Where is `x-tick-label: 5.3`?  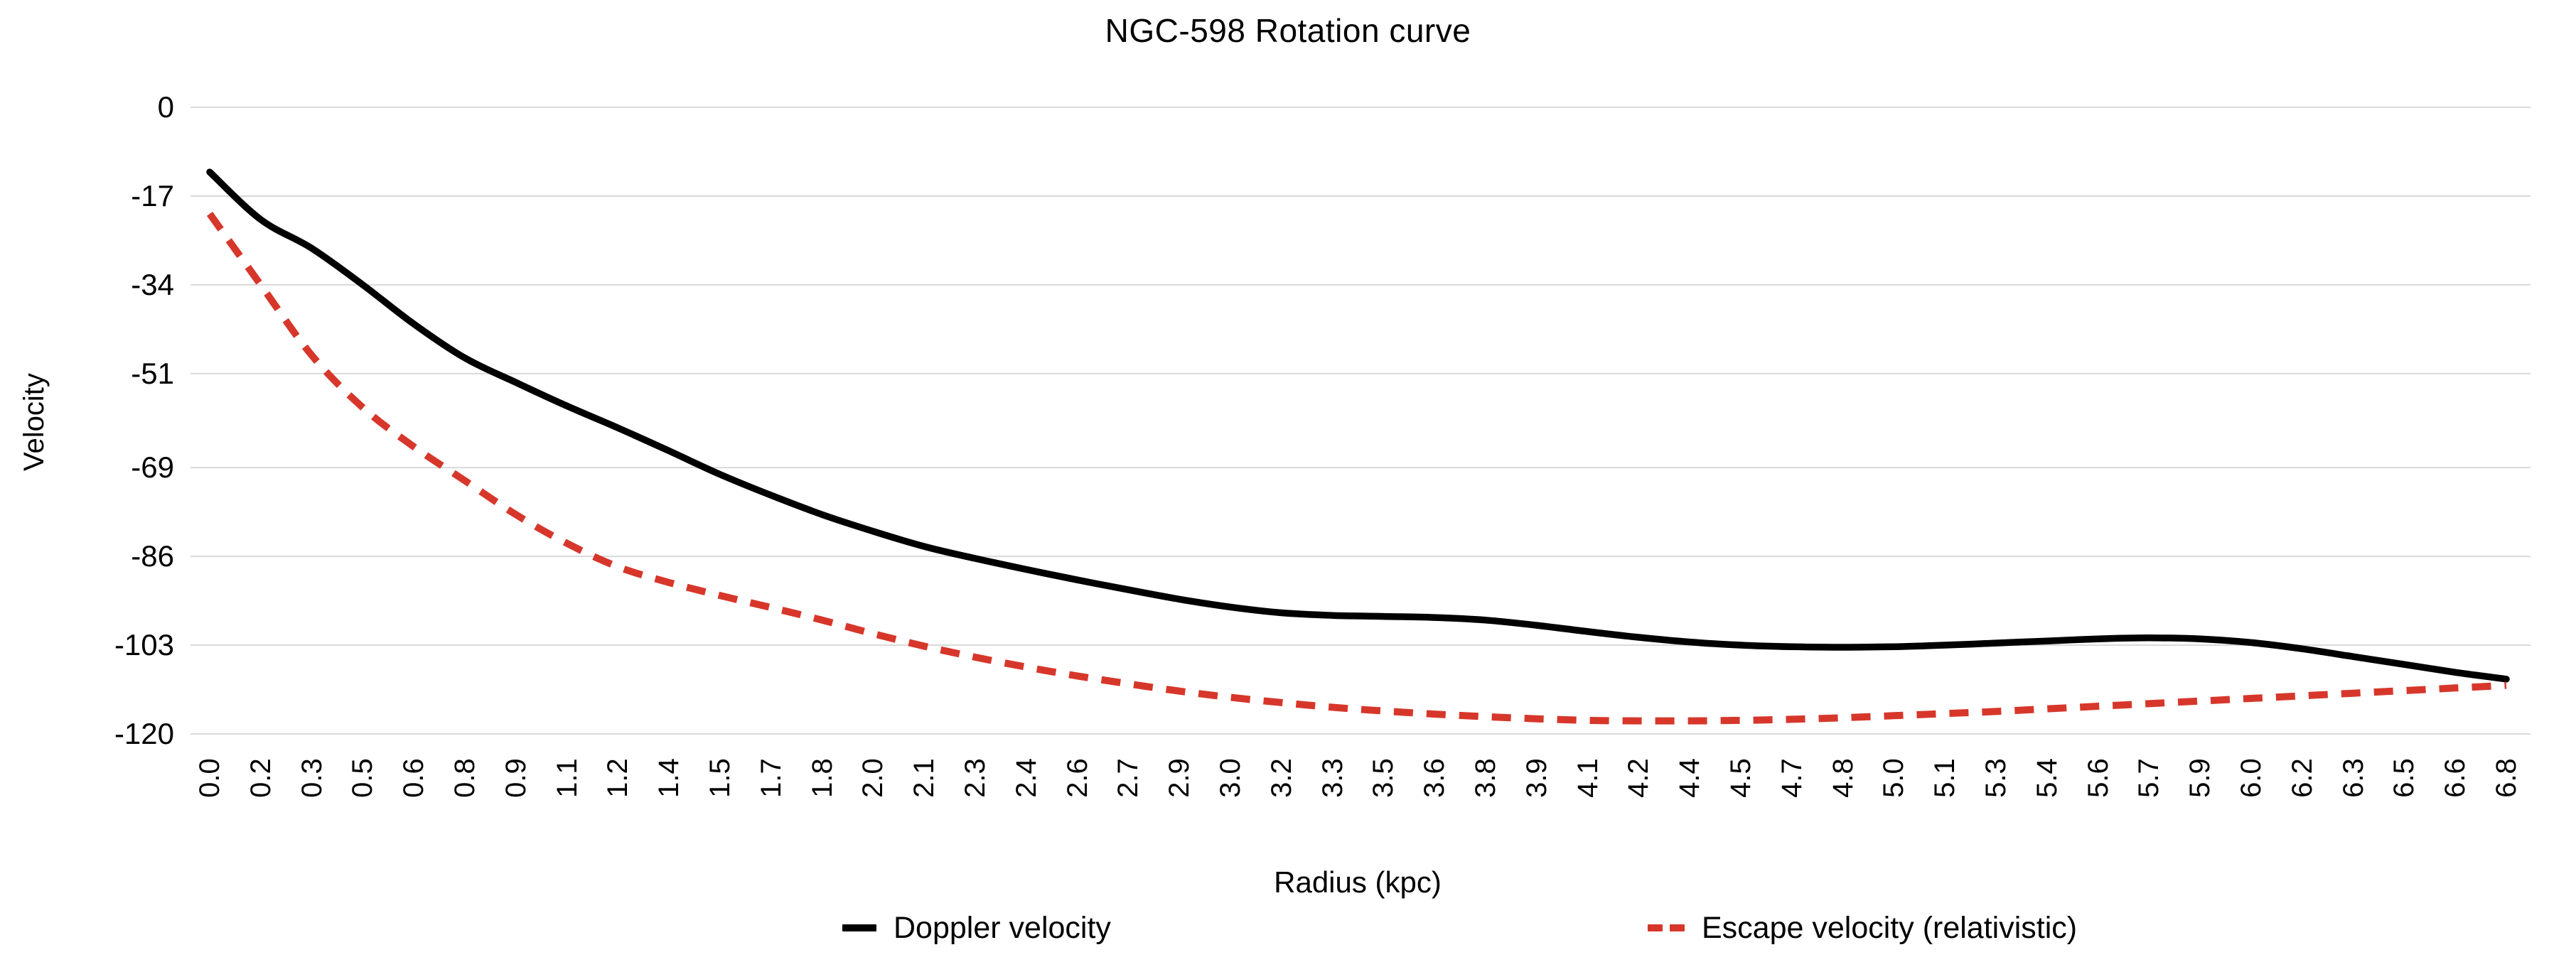 x-tick-label: 5.3 is located at coordinates (1996, 778).